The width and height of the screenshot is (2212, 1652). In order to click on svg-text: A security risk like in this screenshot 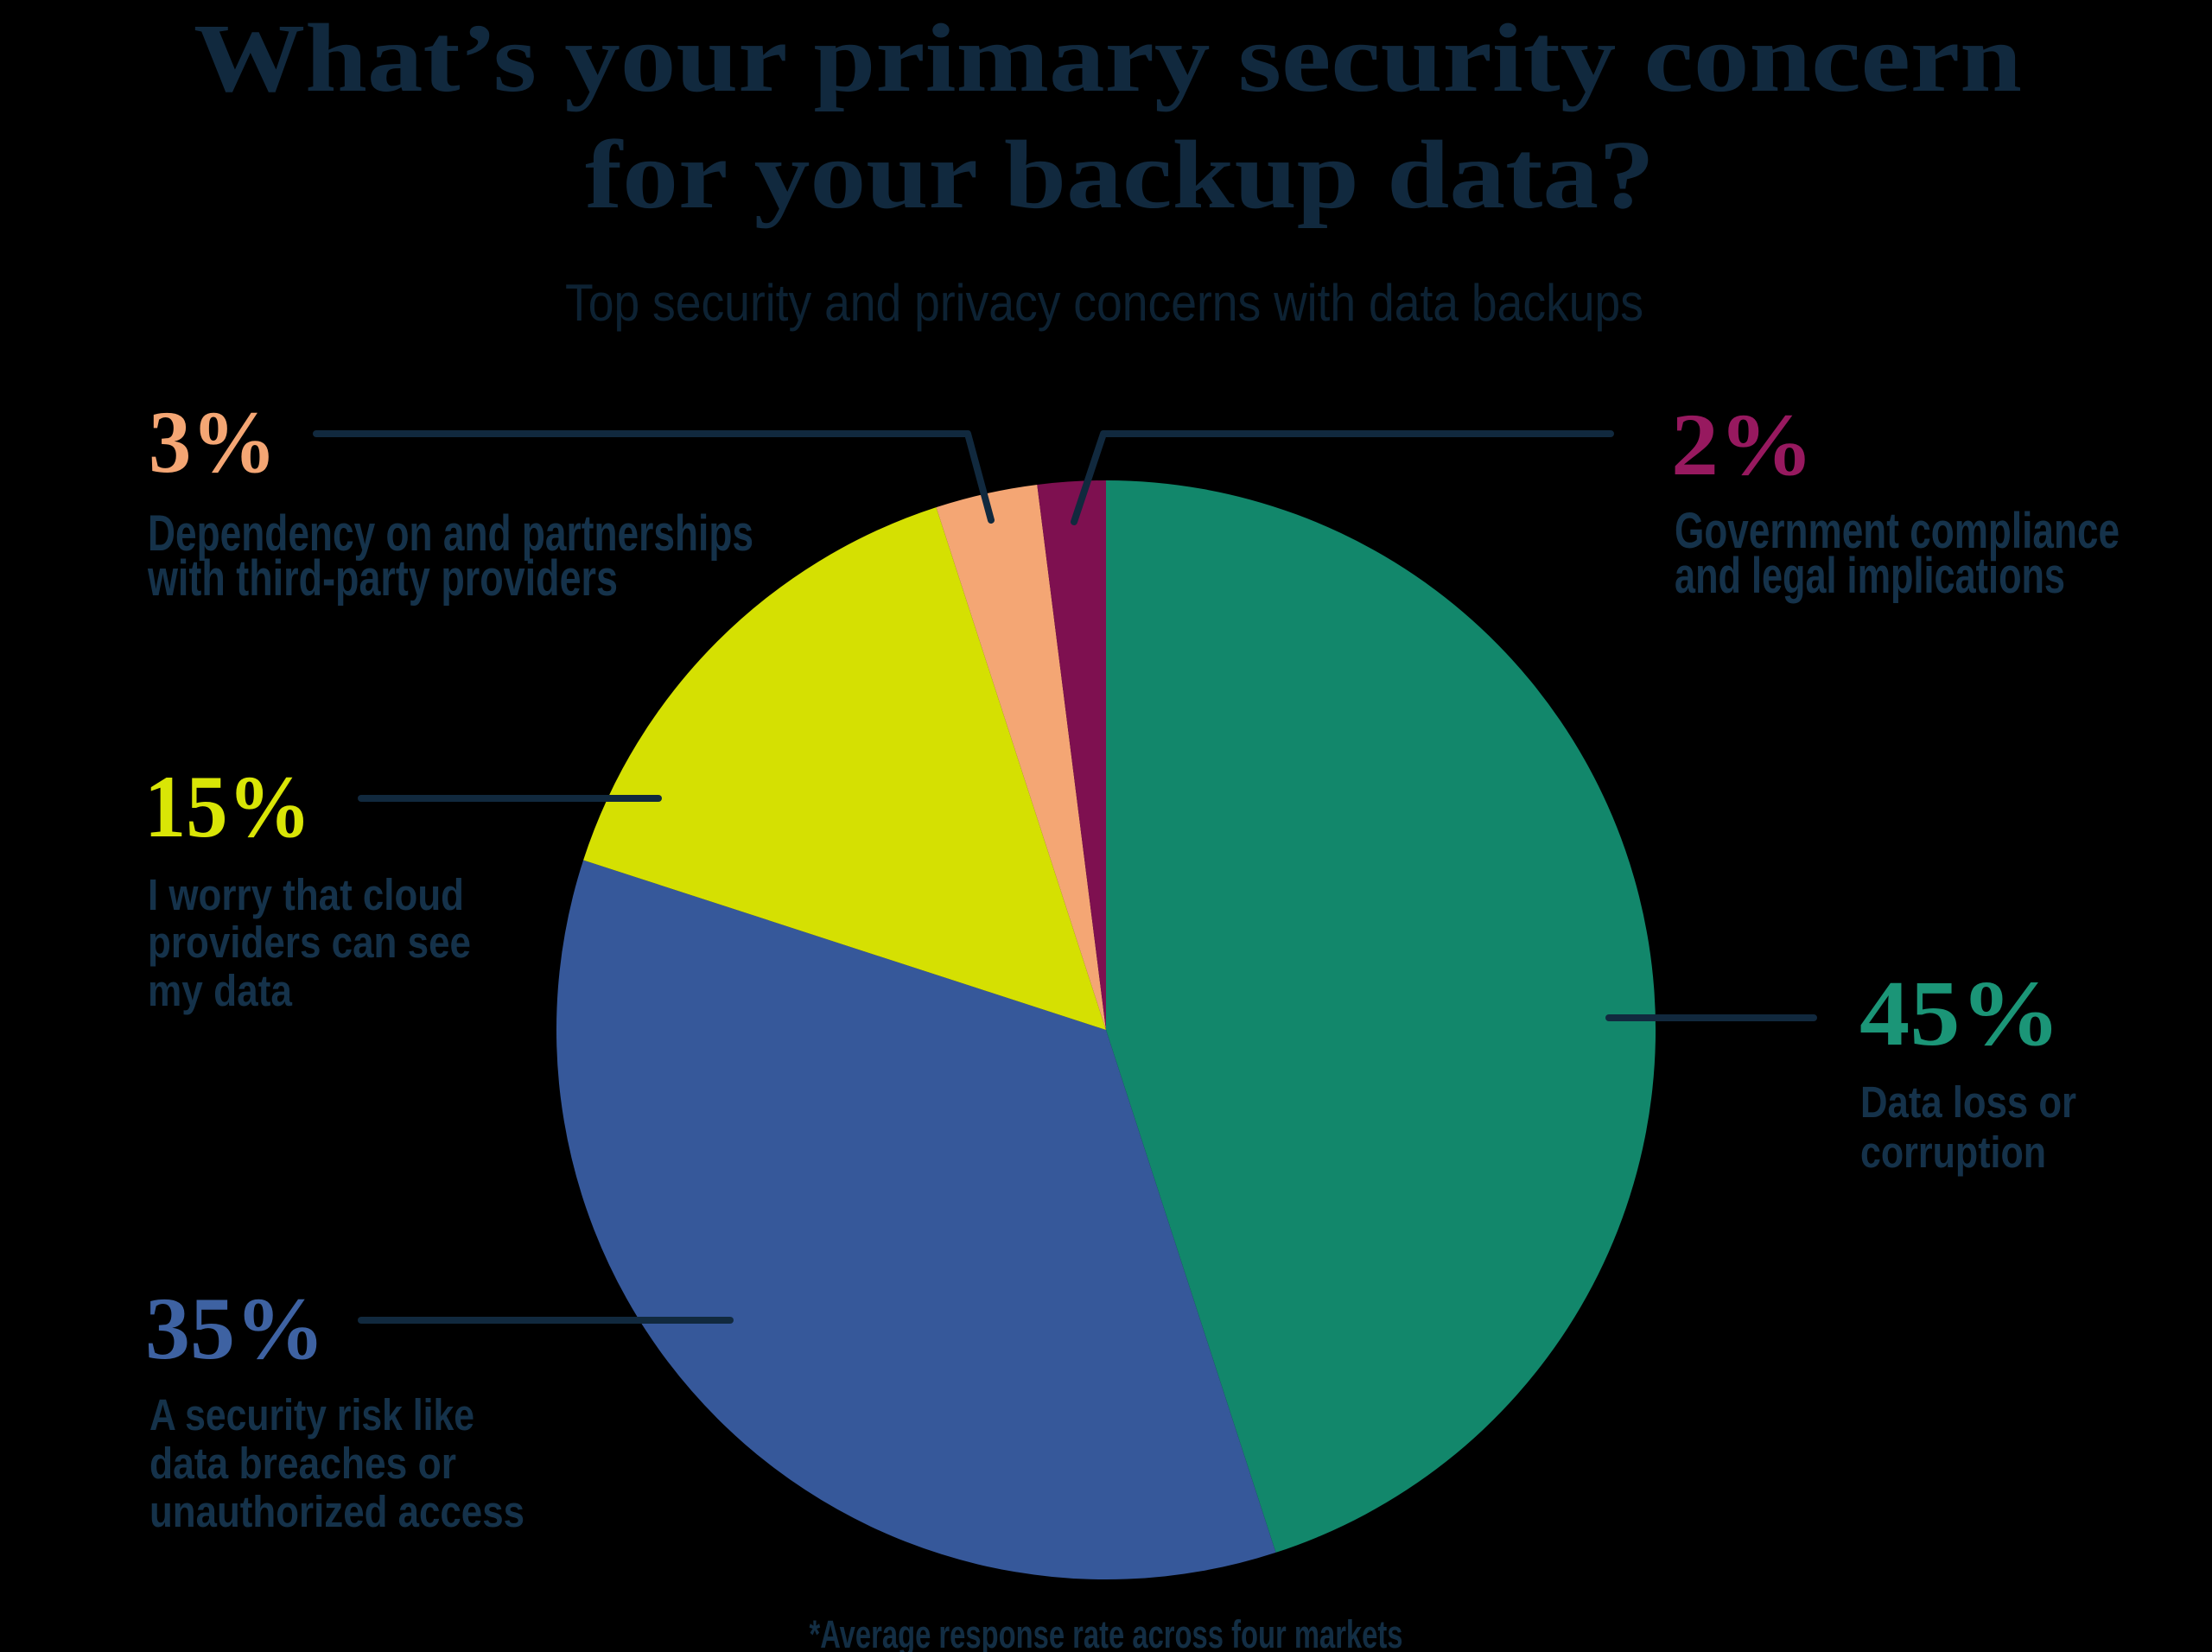, I will do `click(311, 1415)`.